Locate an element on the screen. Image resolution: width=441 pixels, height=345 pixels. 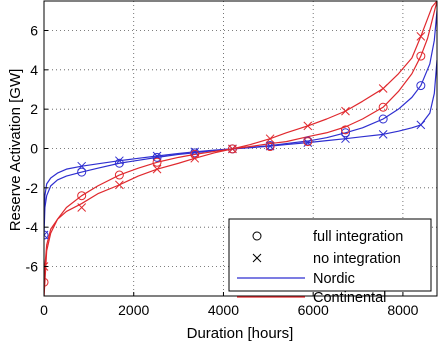
y-tick-label: 0 is located at coordinates (34, 149).